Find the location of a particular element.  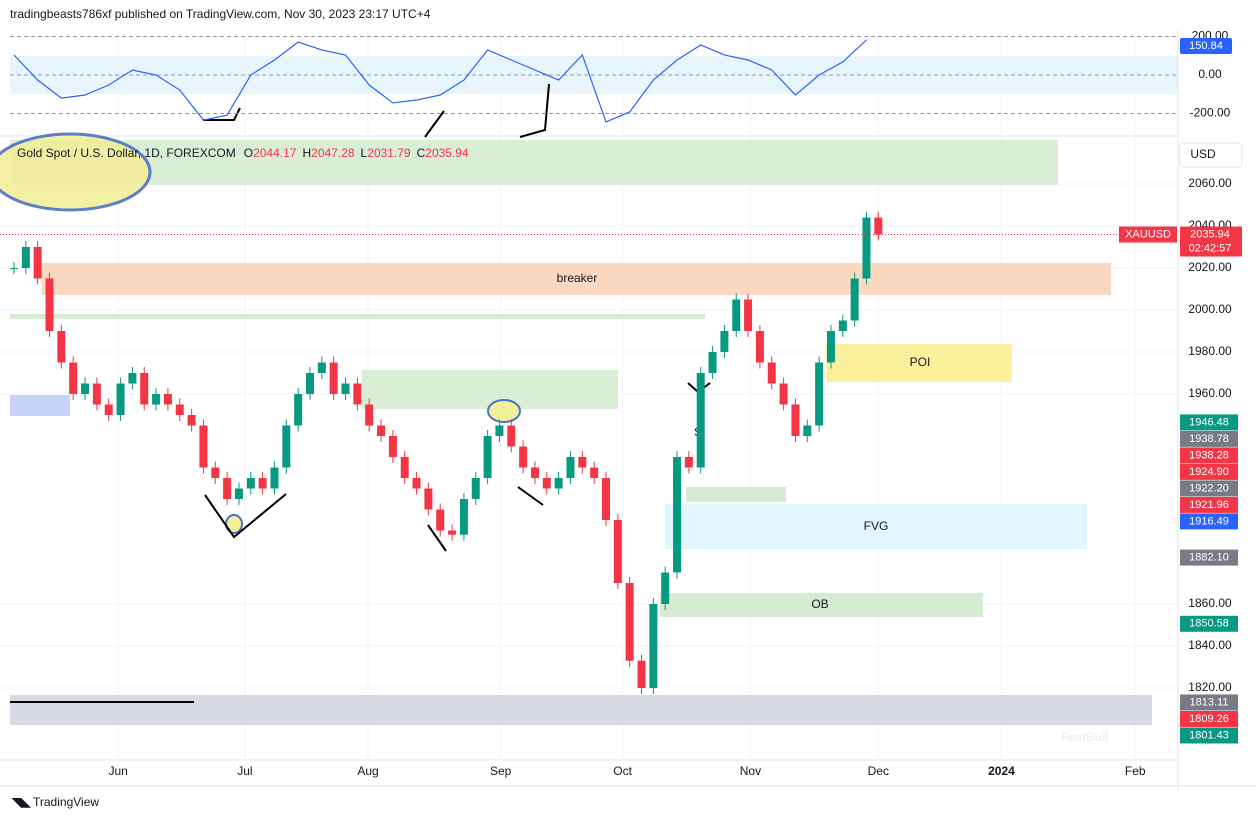

currency: USD is located at coordinates (1203, 154).